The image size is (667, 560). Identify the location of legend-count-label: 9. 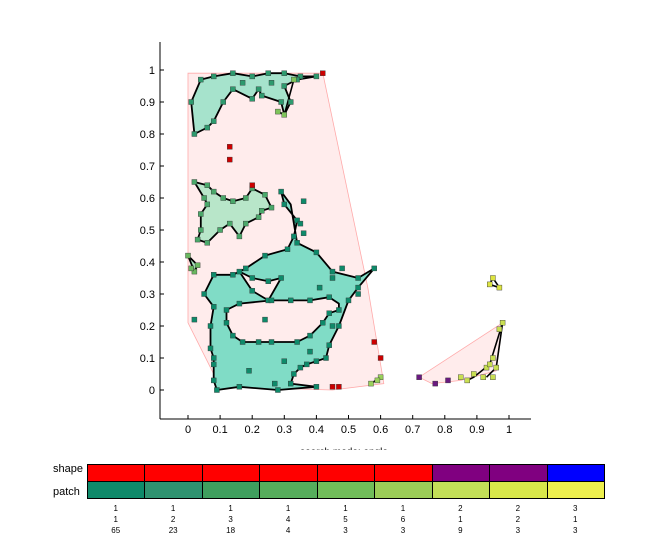
(460, 530).